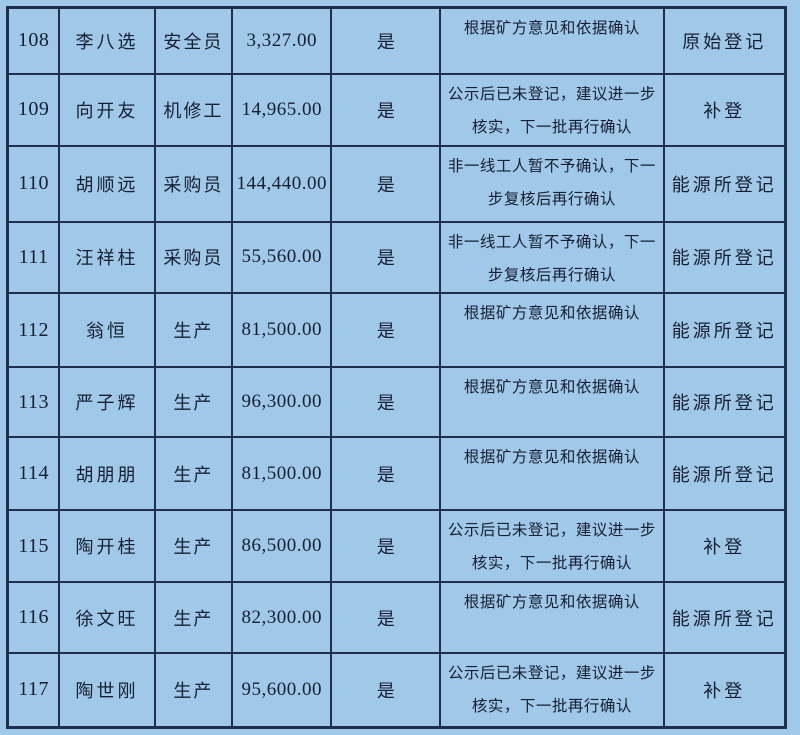 The width and height of the screenshot is (800, 735). I want to click on cell-amount: 86,500.00, so click(281, 546).